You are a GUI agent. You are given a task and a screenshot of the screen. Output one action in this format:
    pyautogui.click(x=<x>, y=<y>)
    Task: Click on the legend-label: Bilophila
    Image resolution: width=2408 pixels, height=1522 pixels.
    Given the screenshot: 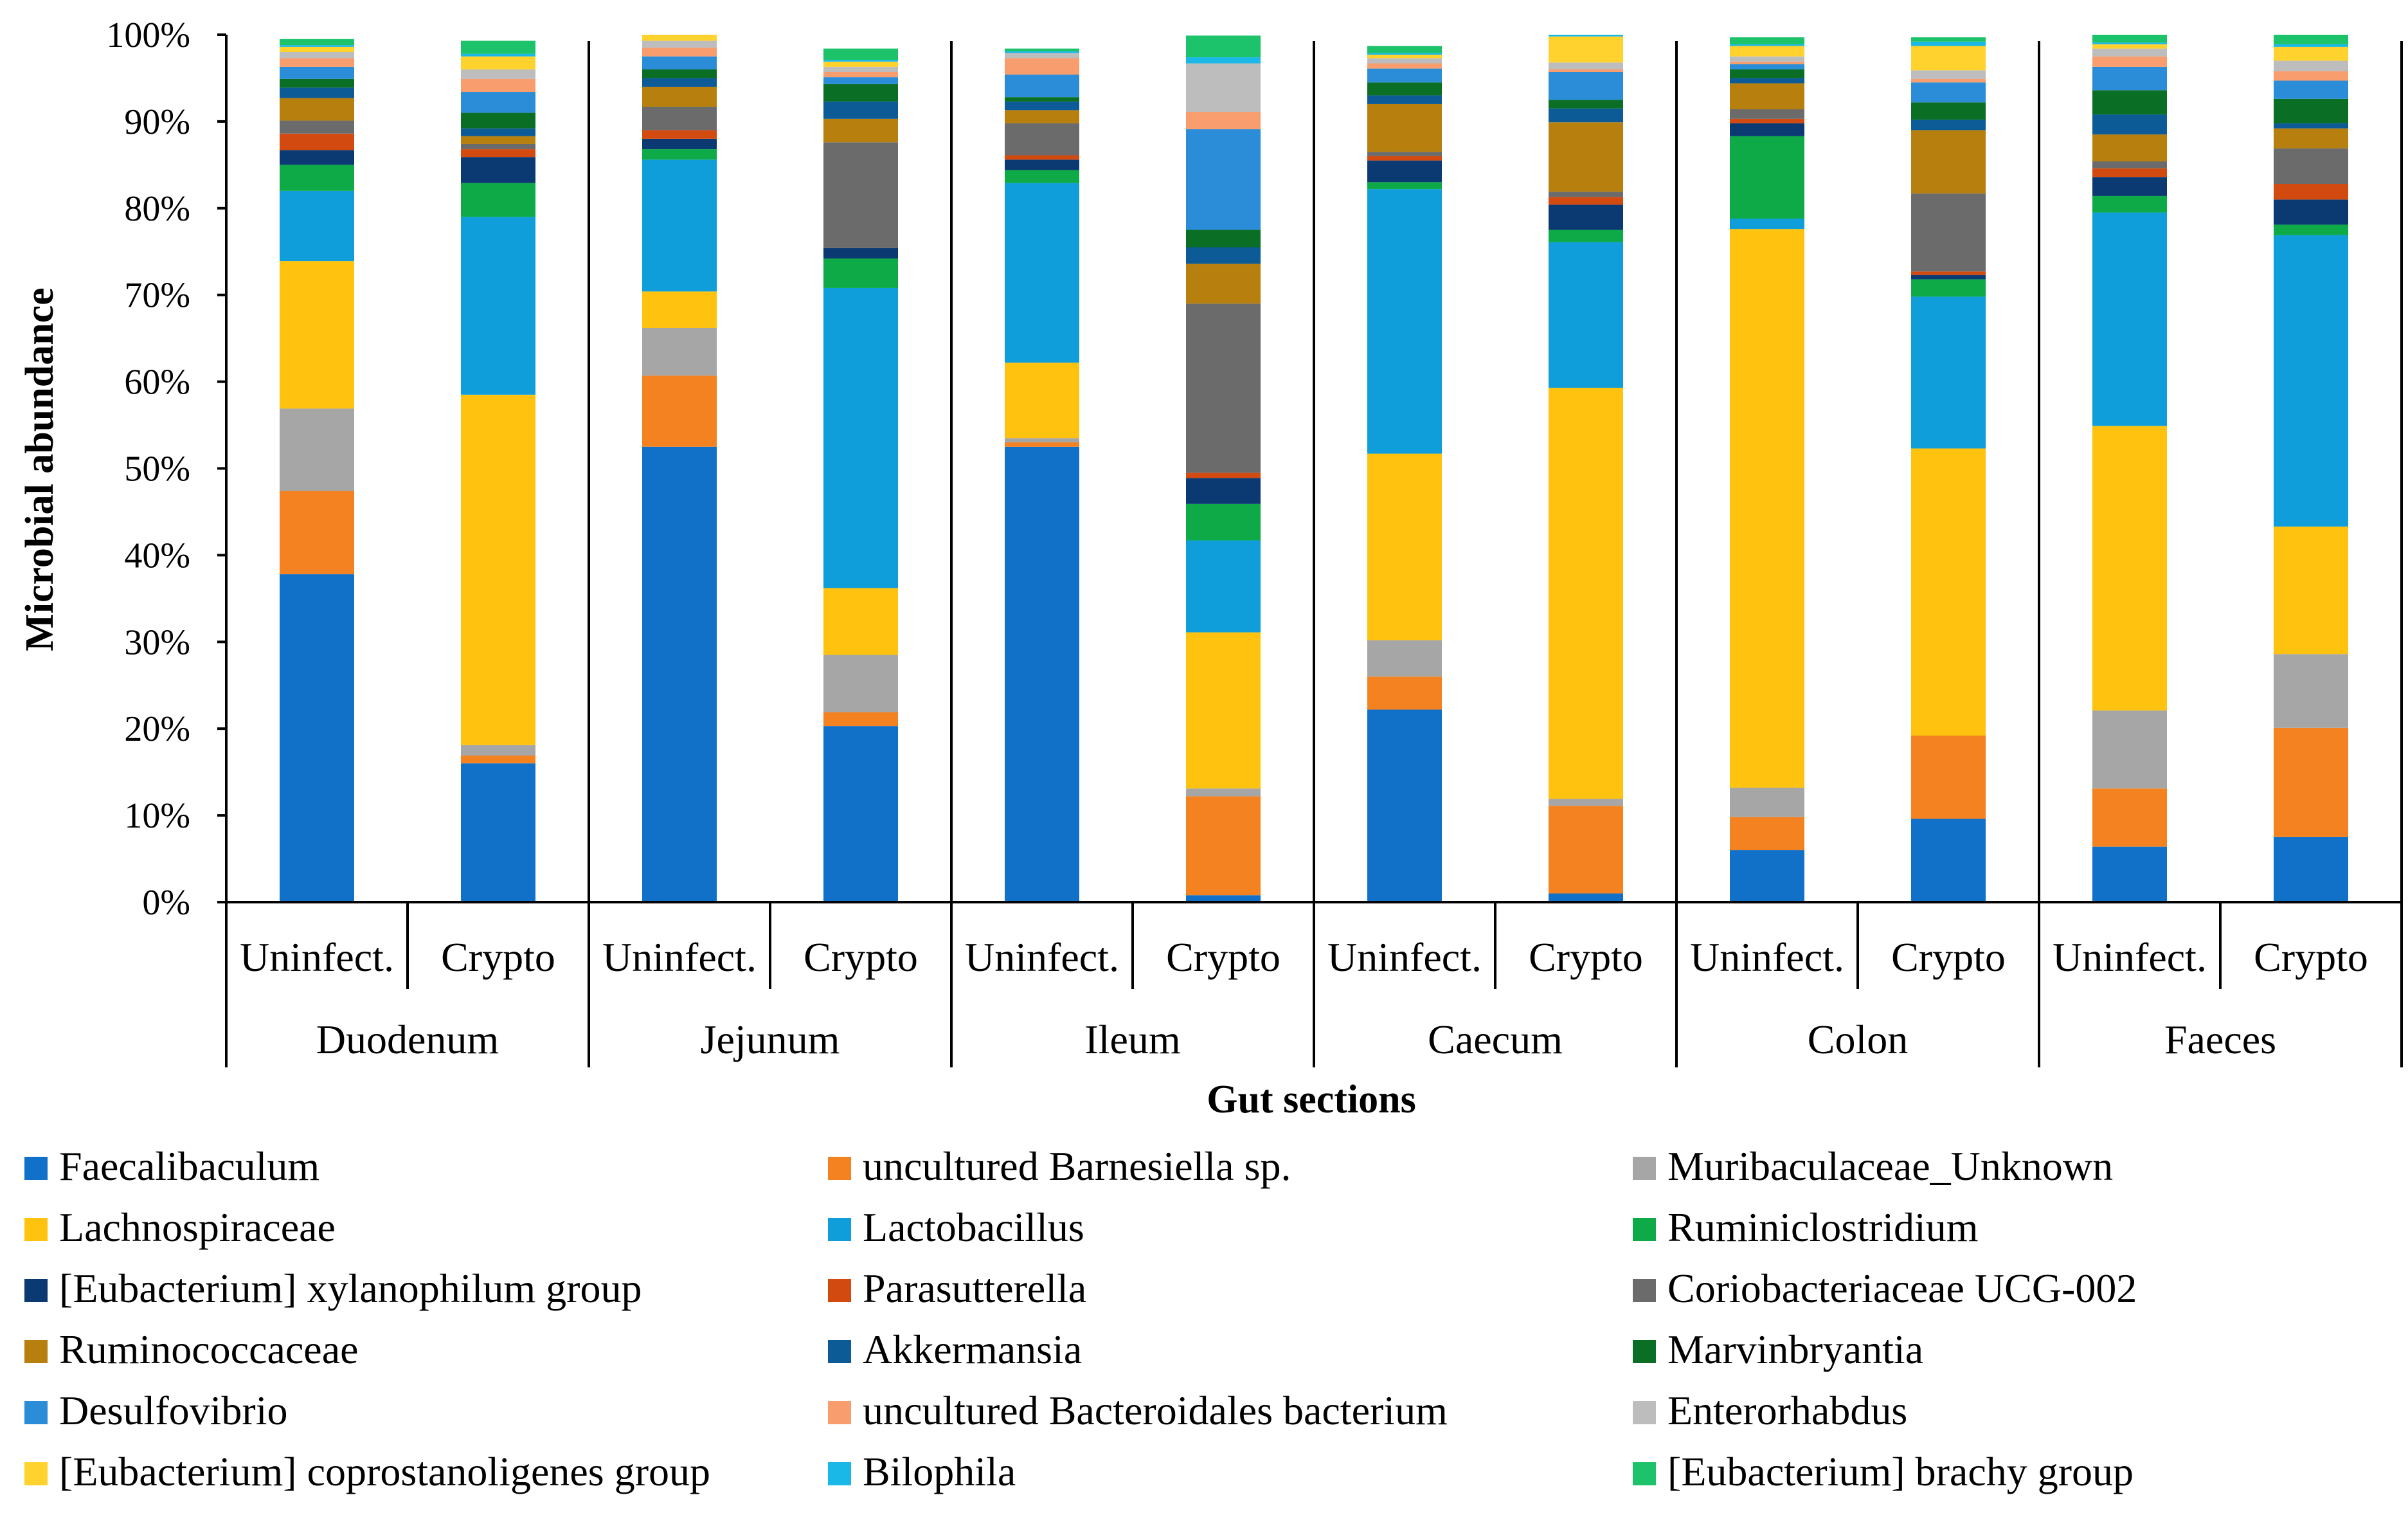 What is the action you would take?
    pyautogui.click(x=939, y=1471)
    